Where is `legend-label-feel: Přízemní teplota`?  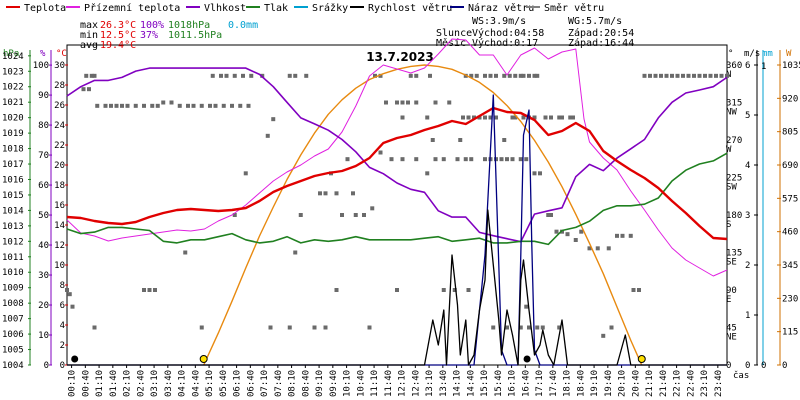 legend-label-feel: Přízemní teplota is located at coordinates (132, 8).